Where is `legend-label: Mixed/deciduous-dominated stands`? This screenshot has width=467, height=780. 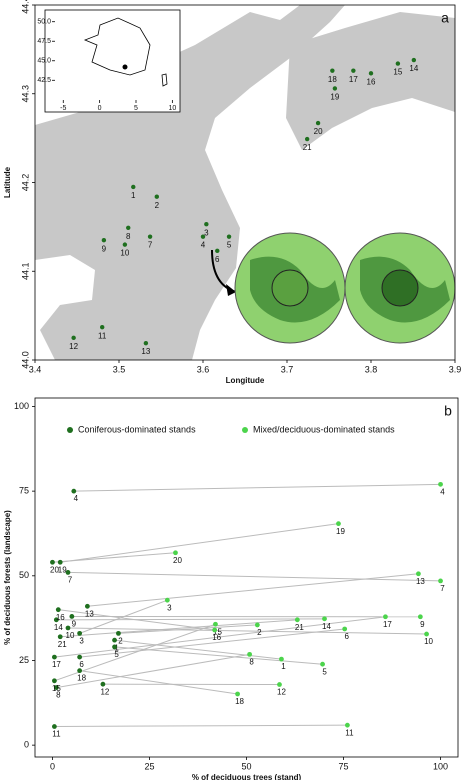
legend-label: Mixed/deciduous-dominated stands is located at coordinates (324, 429).